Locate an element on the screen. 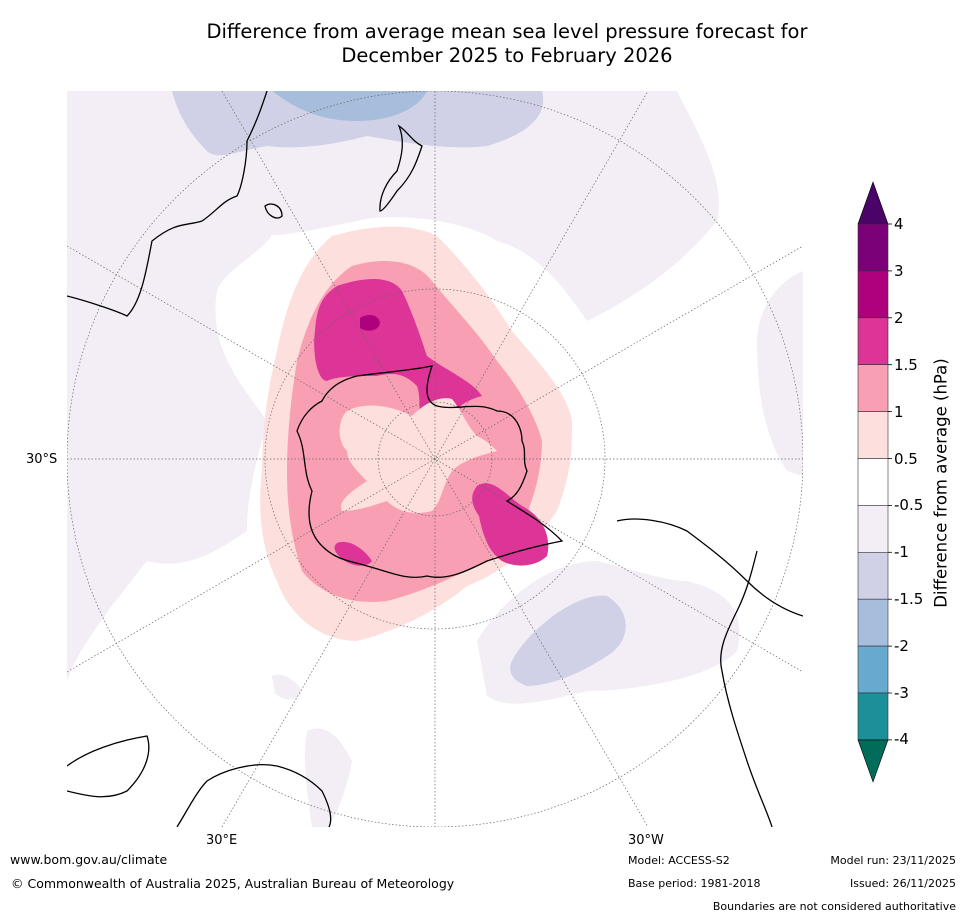 This screenshot has height=919, width=965. region-tasman-low-core is located at coordinates (349, 106).